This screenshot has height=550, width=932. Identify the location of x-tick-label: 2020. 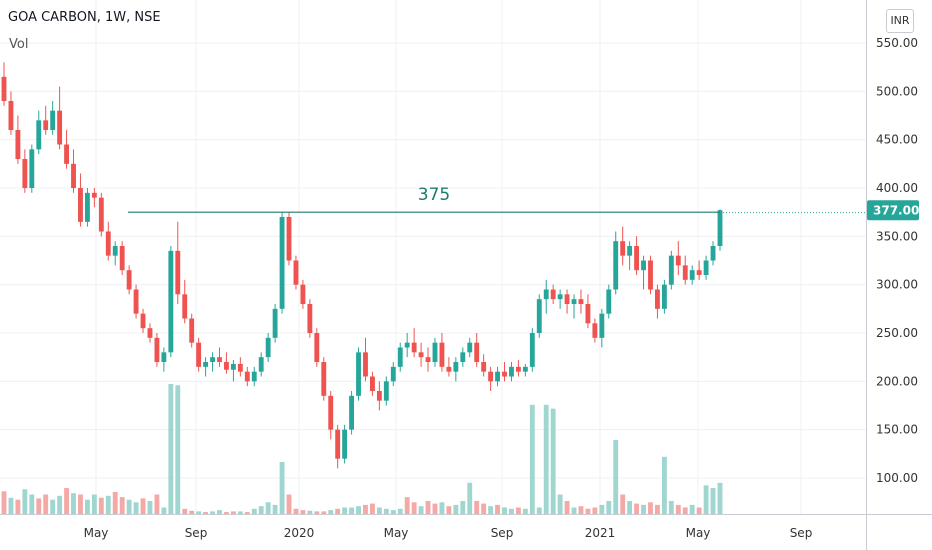
(299, 533).